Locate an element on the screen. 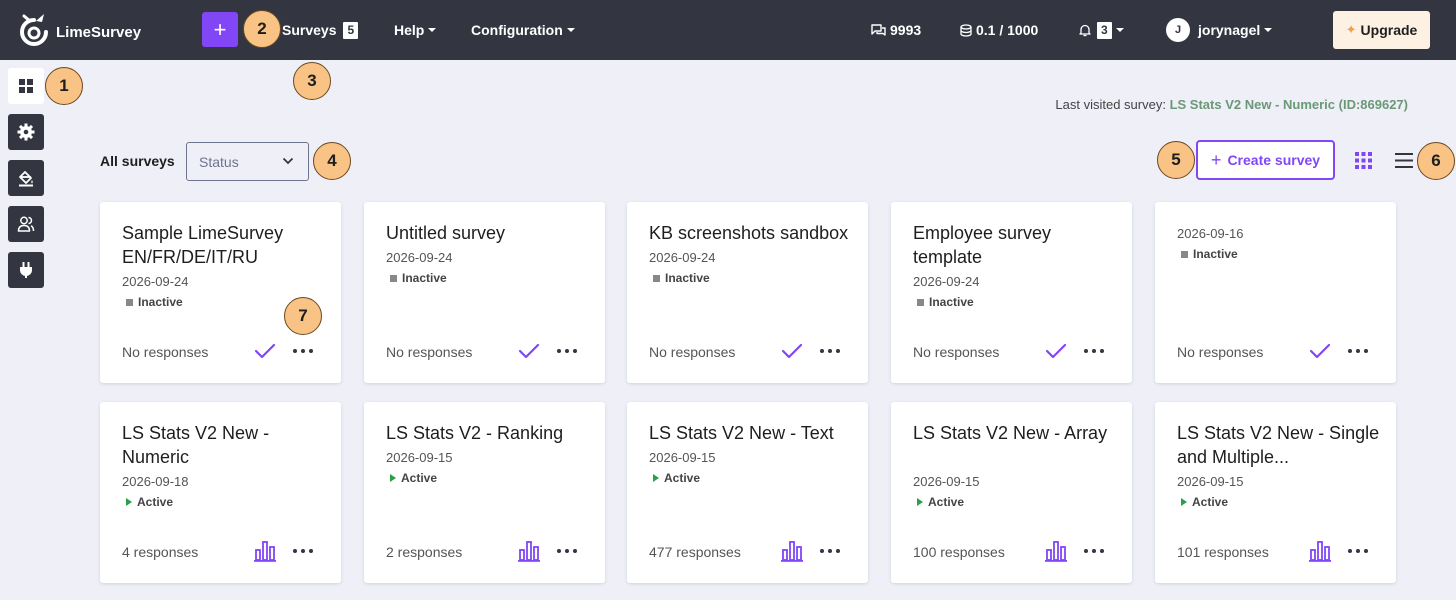  notifications-count-badge: 3 is located at coordinates (1104, 30).